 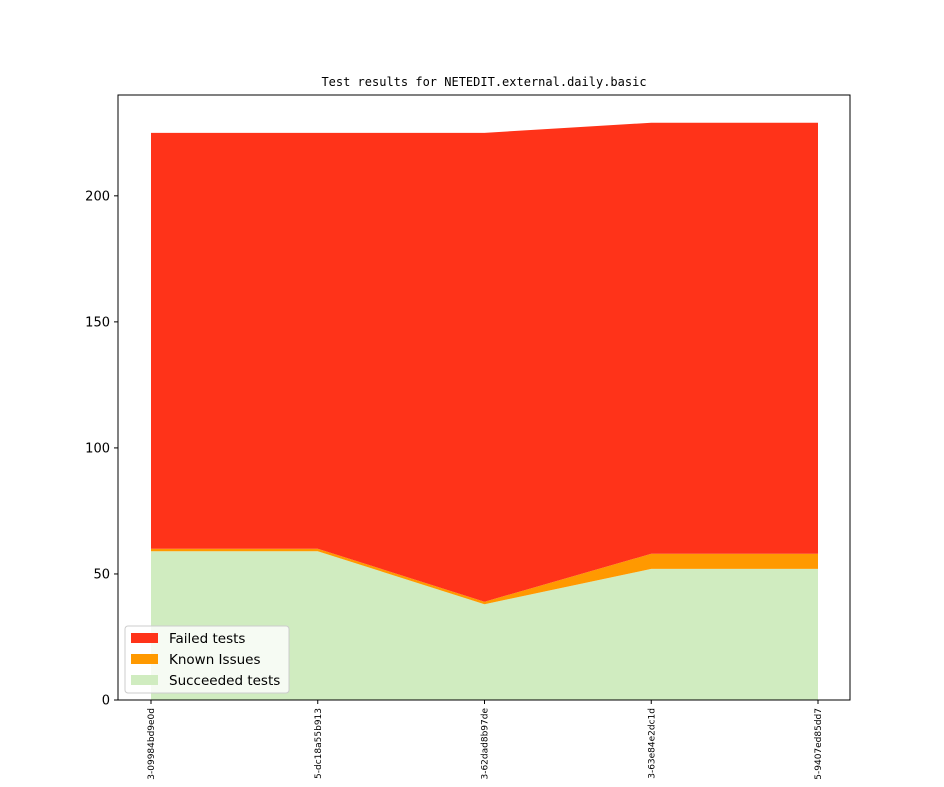 I want to click on area-succeeded-tests, so click(x=484, y=625).